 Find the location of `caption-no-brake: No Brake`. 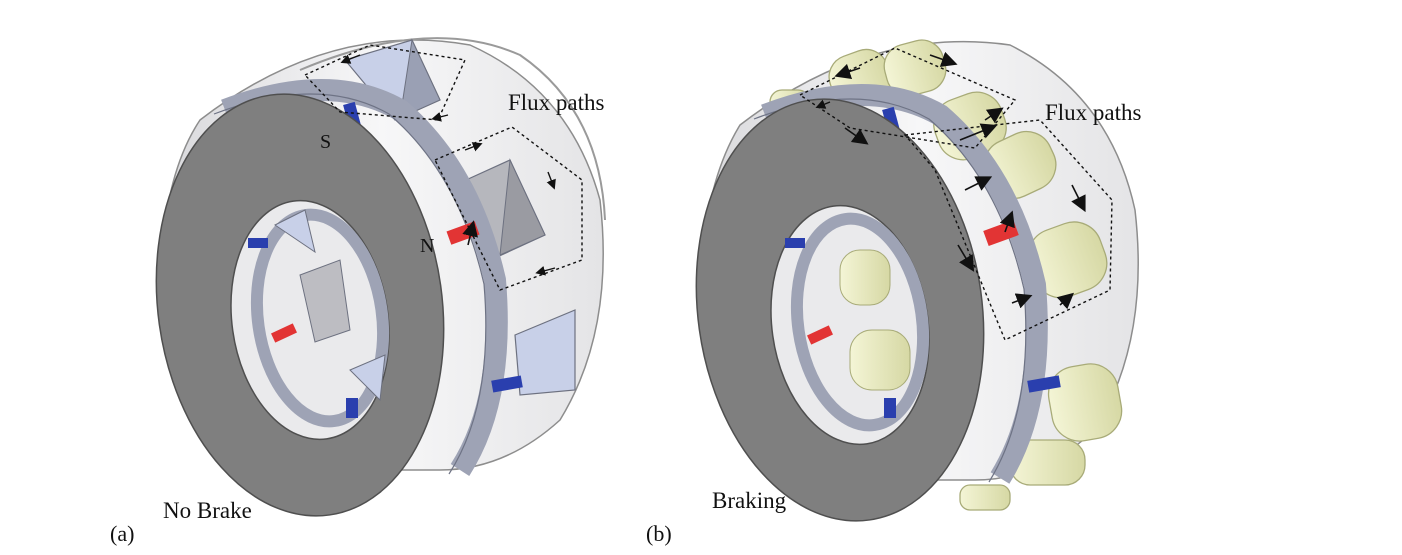

caption-no-brake: No Brake is located at coordinates (207, 510).